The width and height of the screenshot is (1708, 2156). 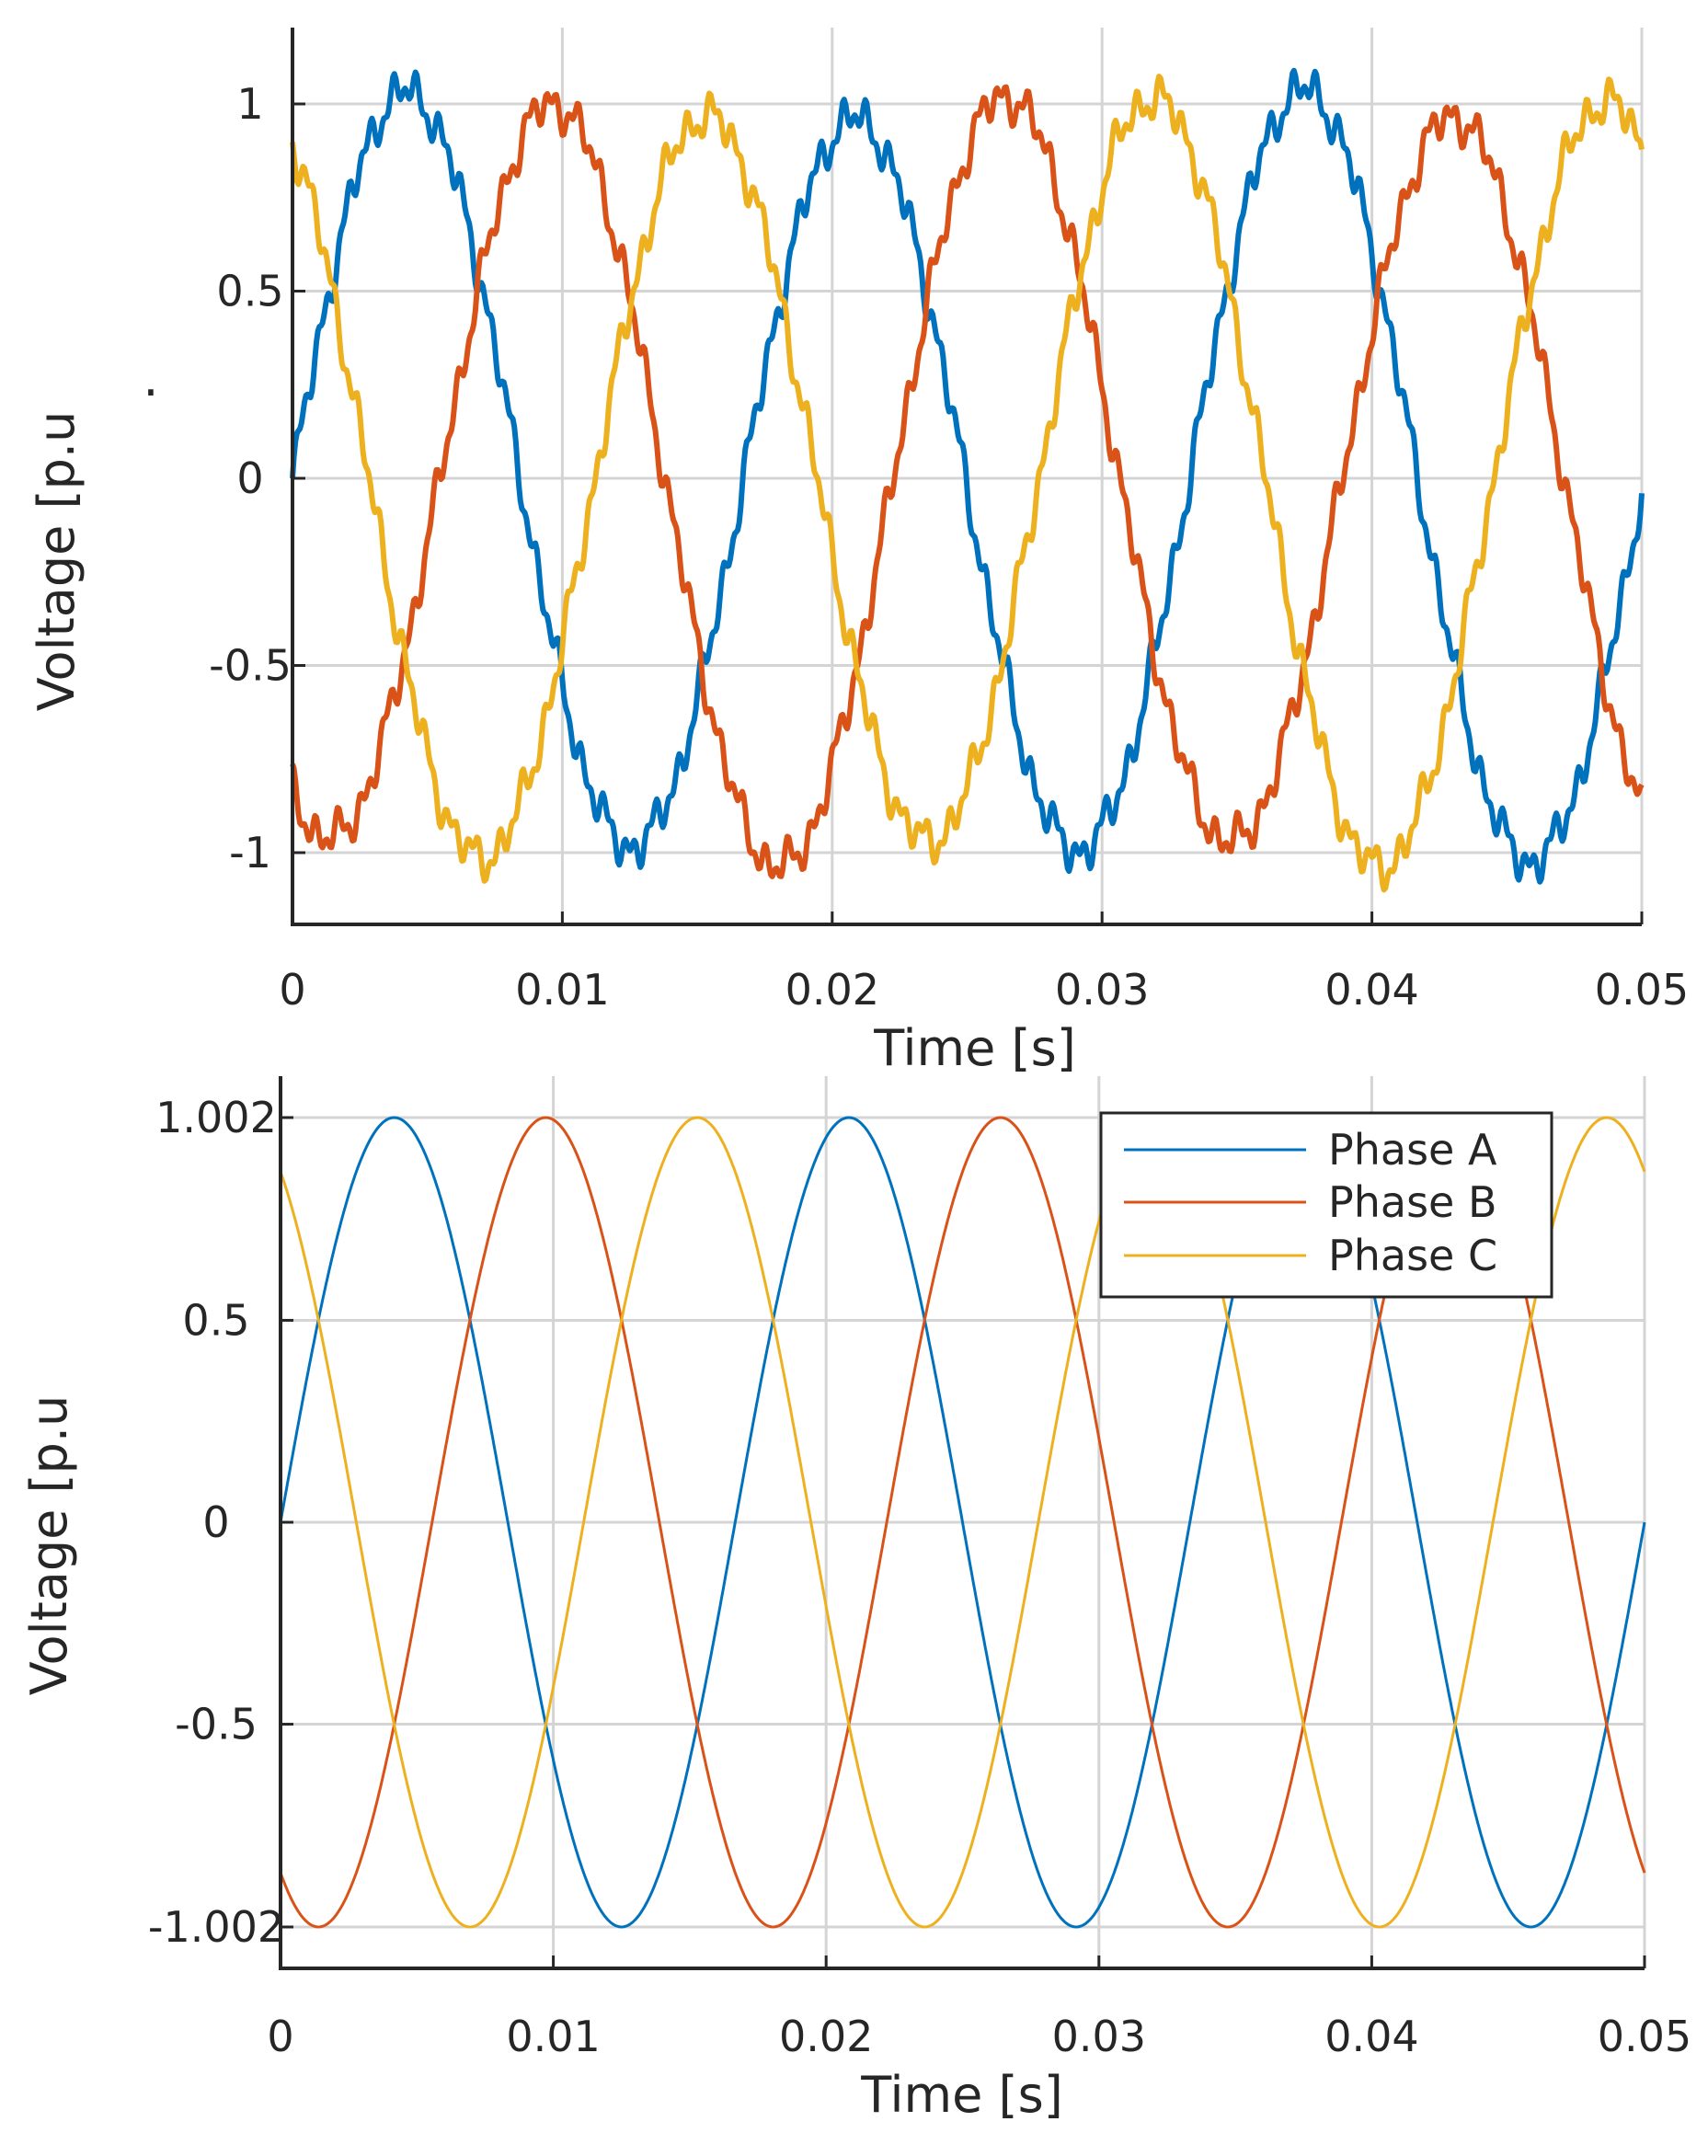 What do you see at coordinates (249, 291) in the screenshot?
I see `top-y-tick-label: 0.5` at bounding box center [249, 291].